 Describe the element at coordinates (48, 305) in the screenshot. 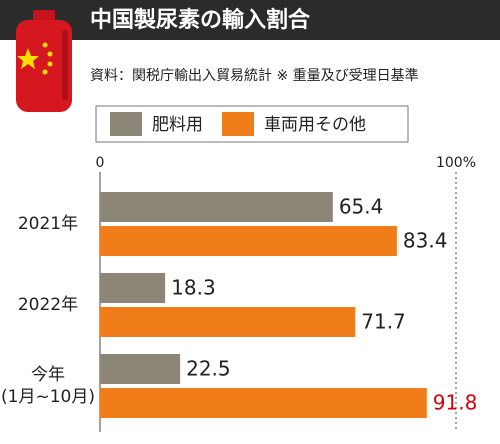

I see `y-tick-label: 2022年` at that location.